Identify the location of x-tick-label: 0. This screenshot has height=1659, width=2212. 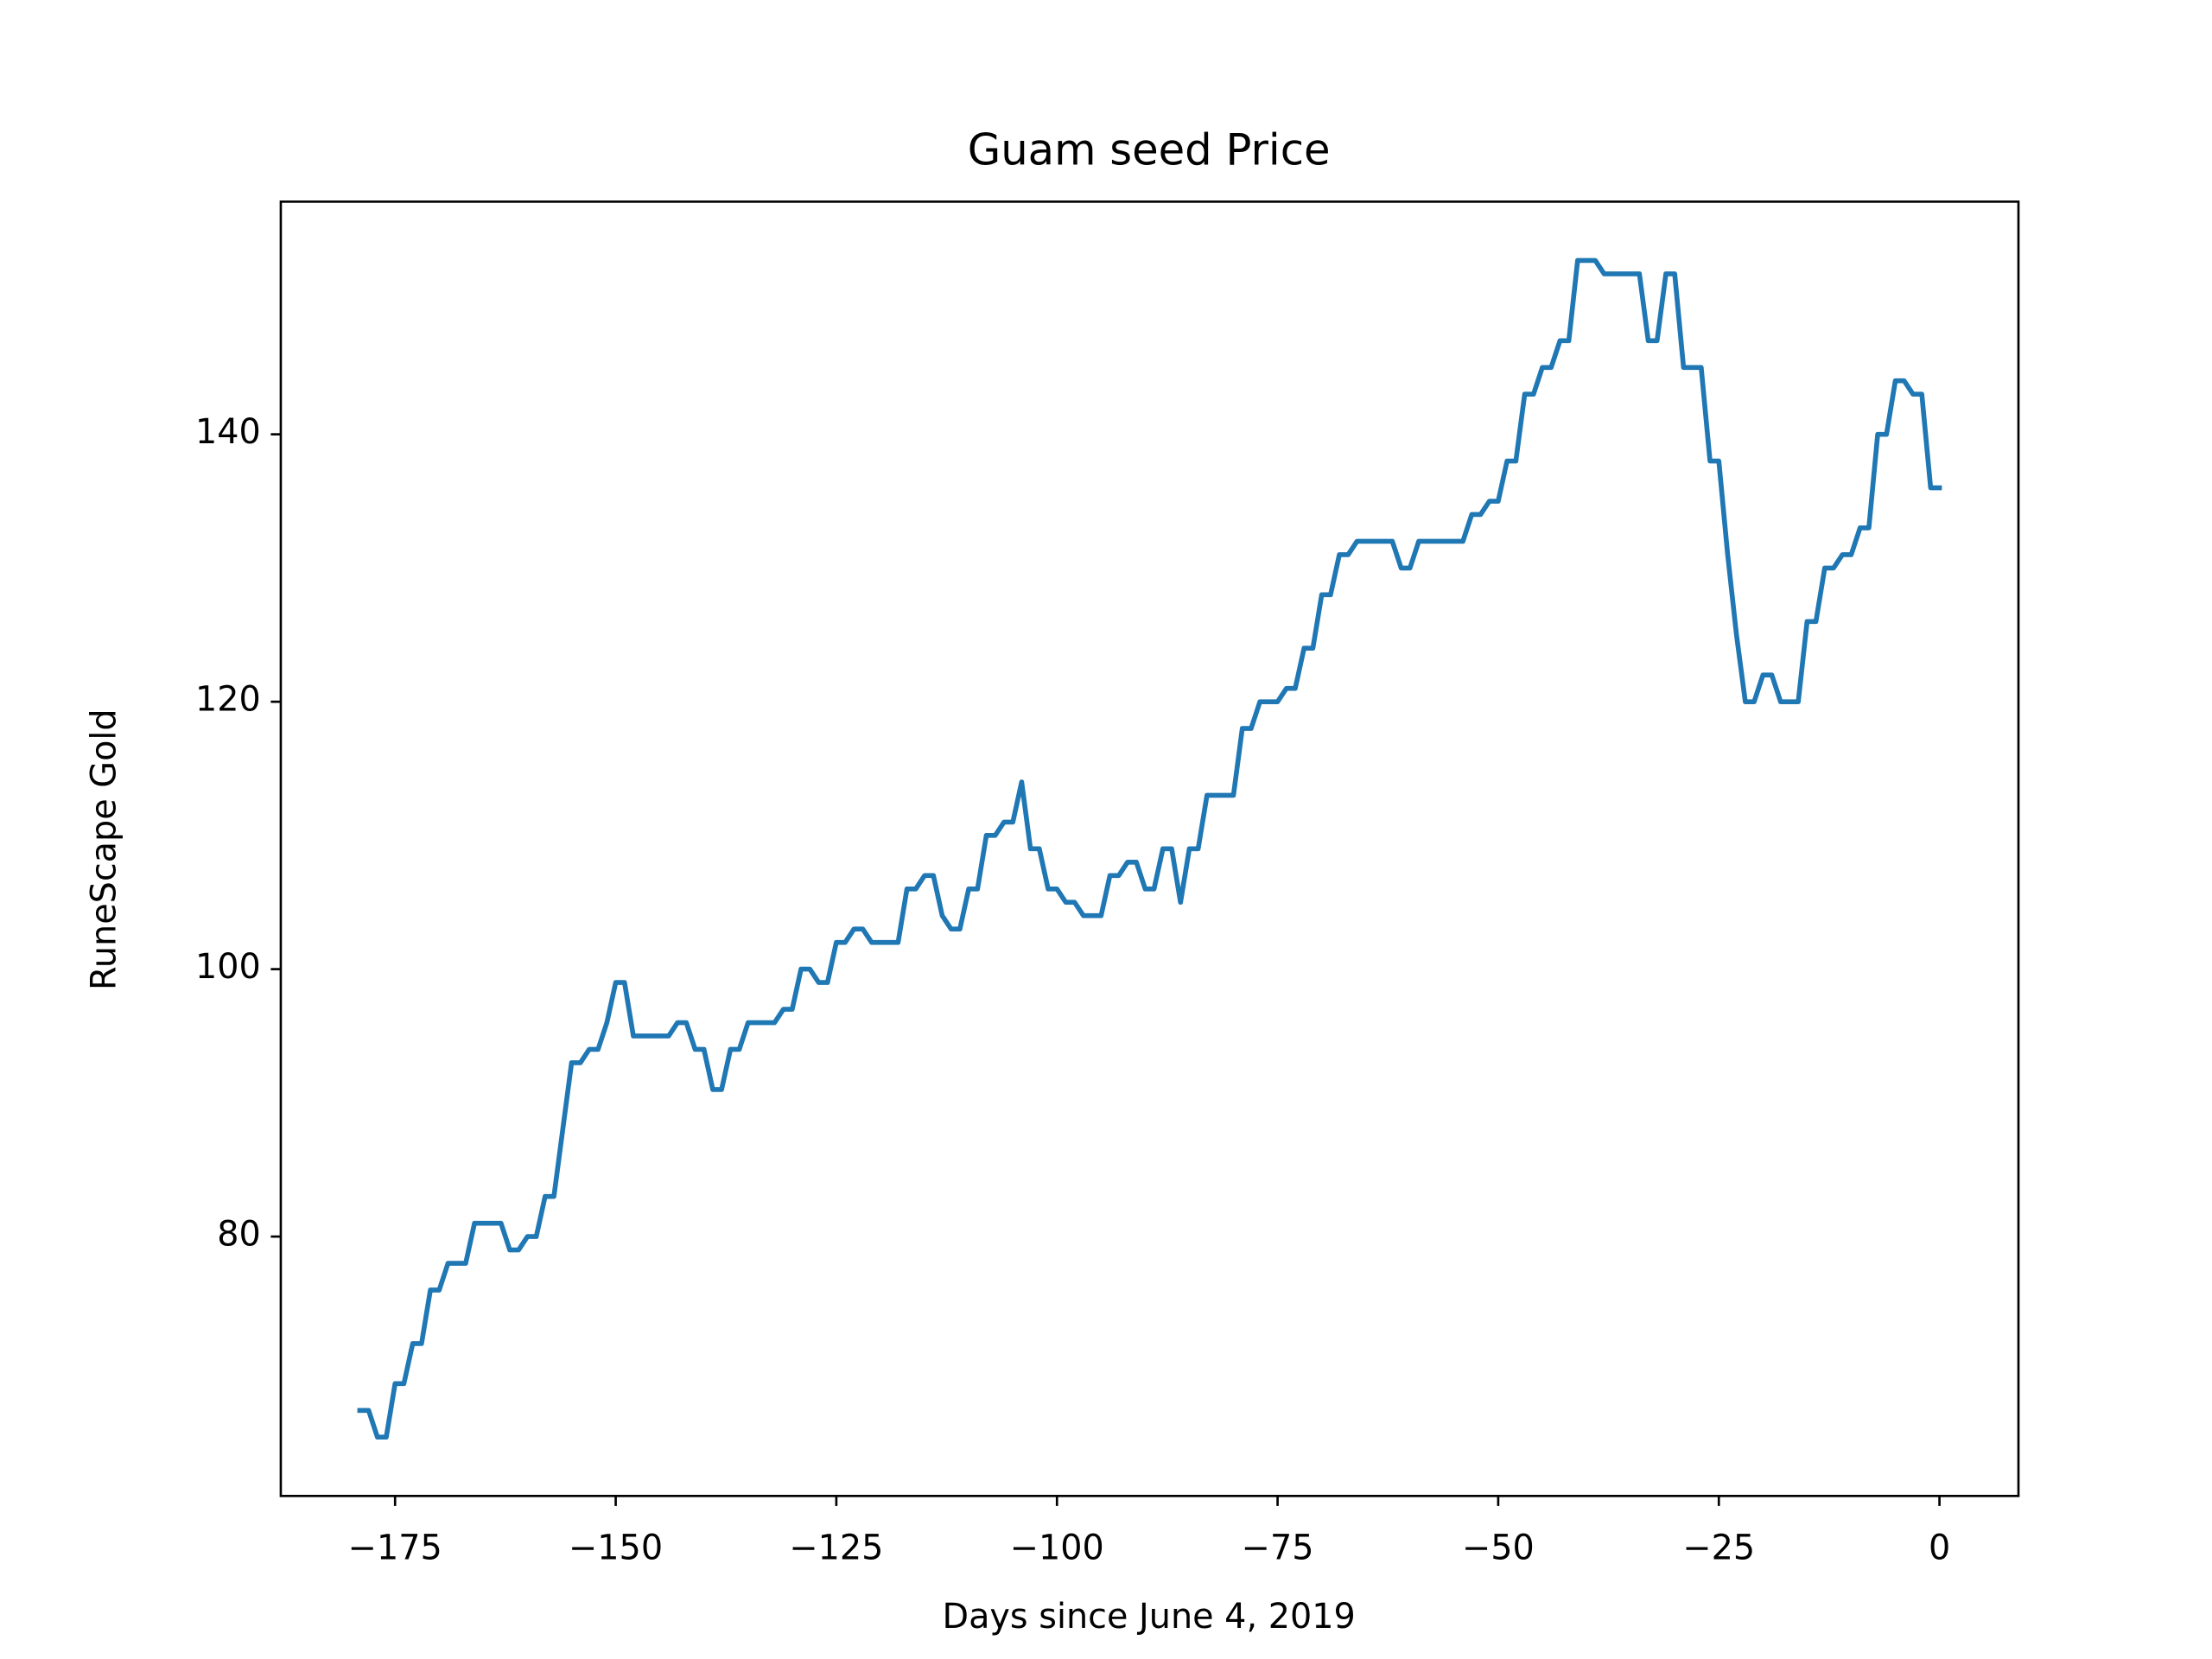
(1939, 1548).